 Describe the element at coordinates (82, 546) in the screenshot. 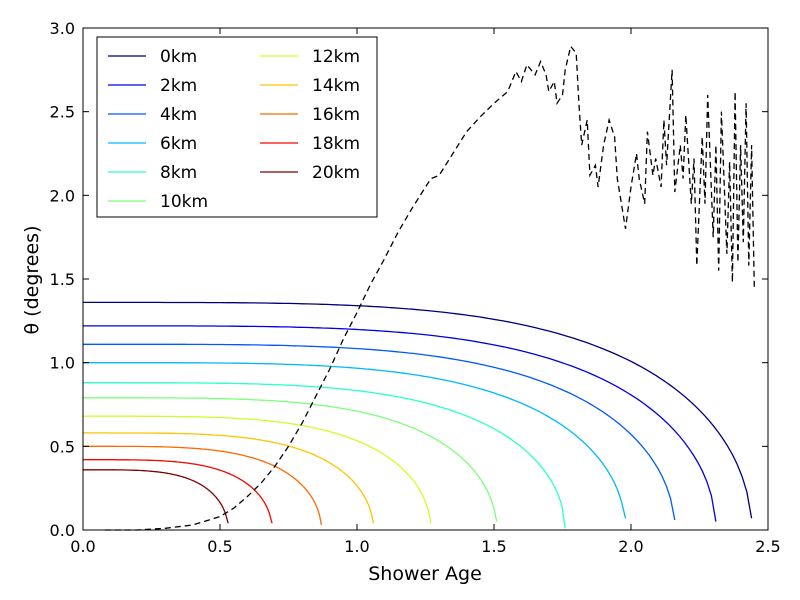

I see `x-tick-label: 0.0` at that location.